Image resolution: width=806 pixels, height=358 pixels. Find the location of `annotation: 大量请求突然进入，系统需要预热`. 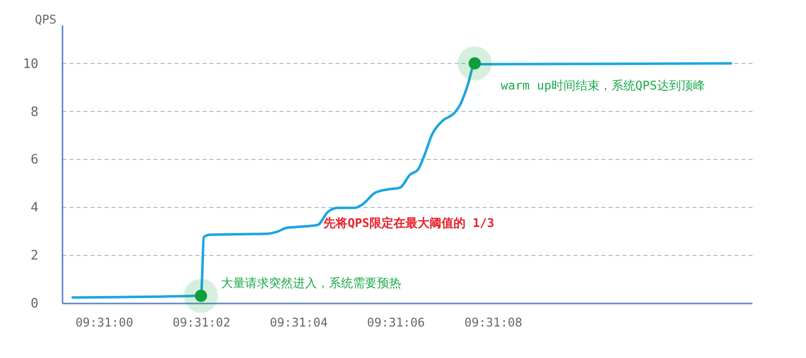

annotation: 大量请求突然进入，系统需要预热 is located at coordinates (310, 283).